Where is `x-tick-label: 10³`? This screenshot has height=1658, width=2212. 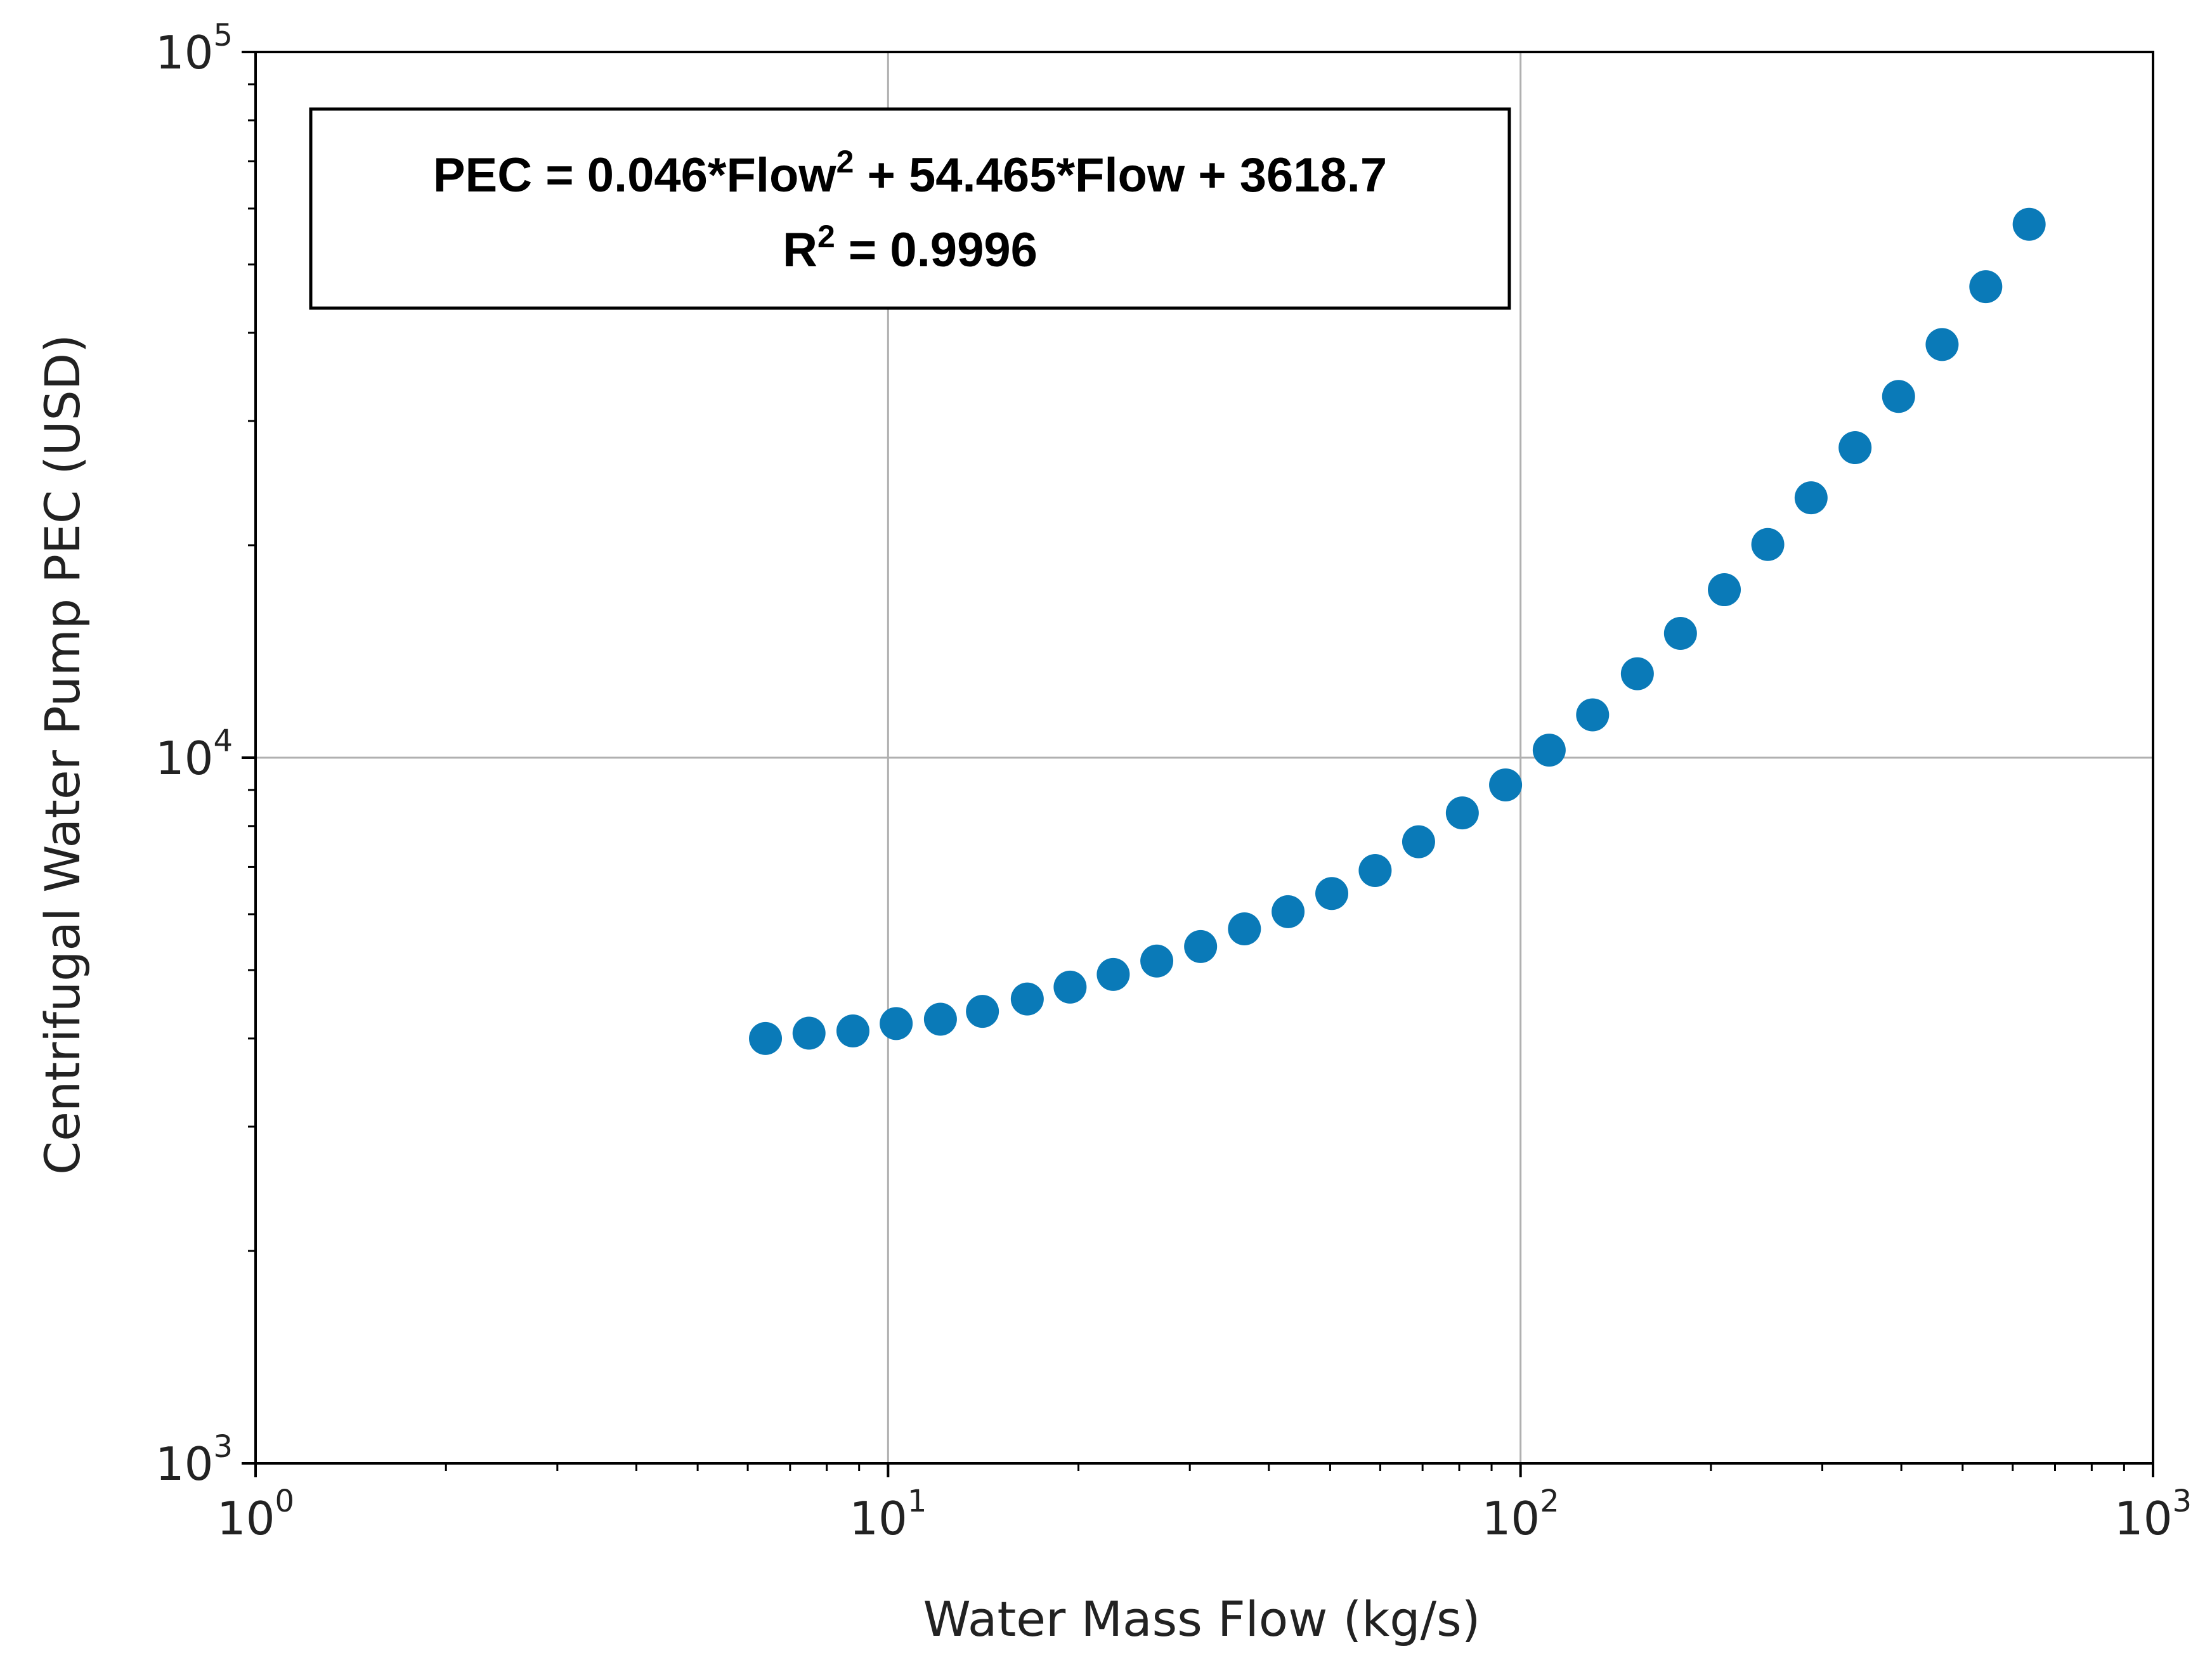 x-tick-label: 10³ is located at coordinates (2153, 1514).